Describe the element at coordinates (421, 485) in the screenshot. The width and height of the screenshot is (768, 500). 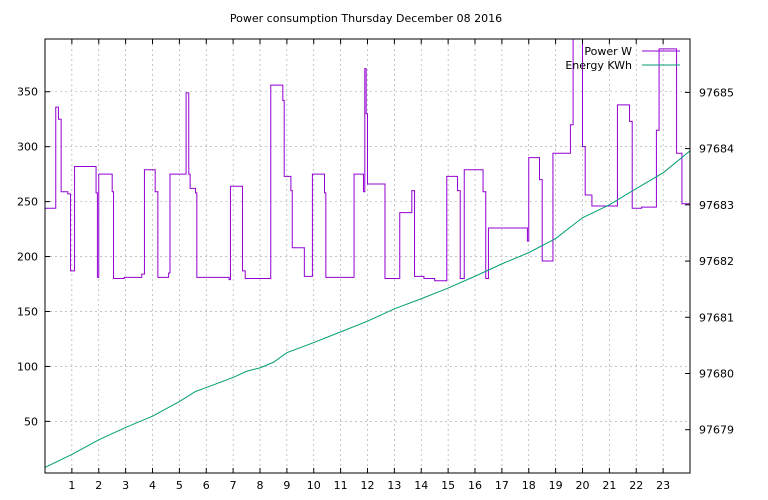
I see `x-tick-label: 14` at that location.